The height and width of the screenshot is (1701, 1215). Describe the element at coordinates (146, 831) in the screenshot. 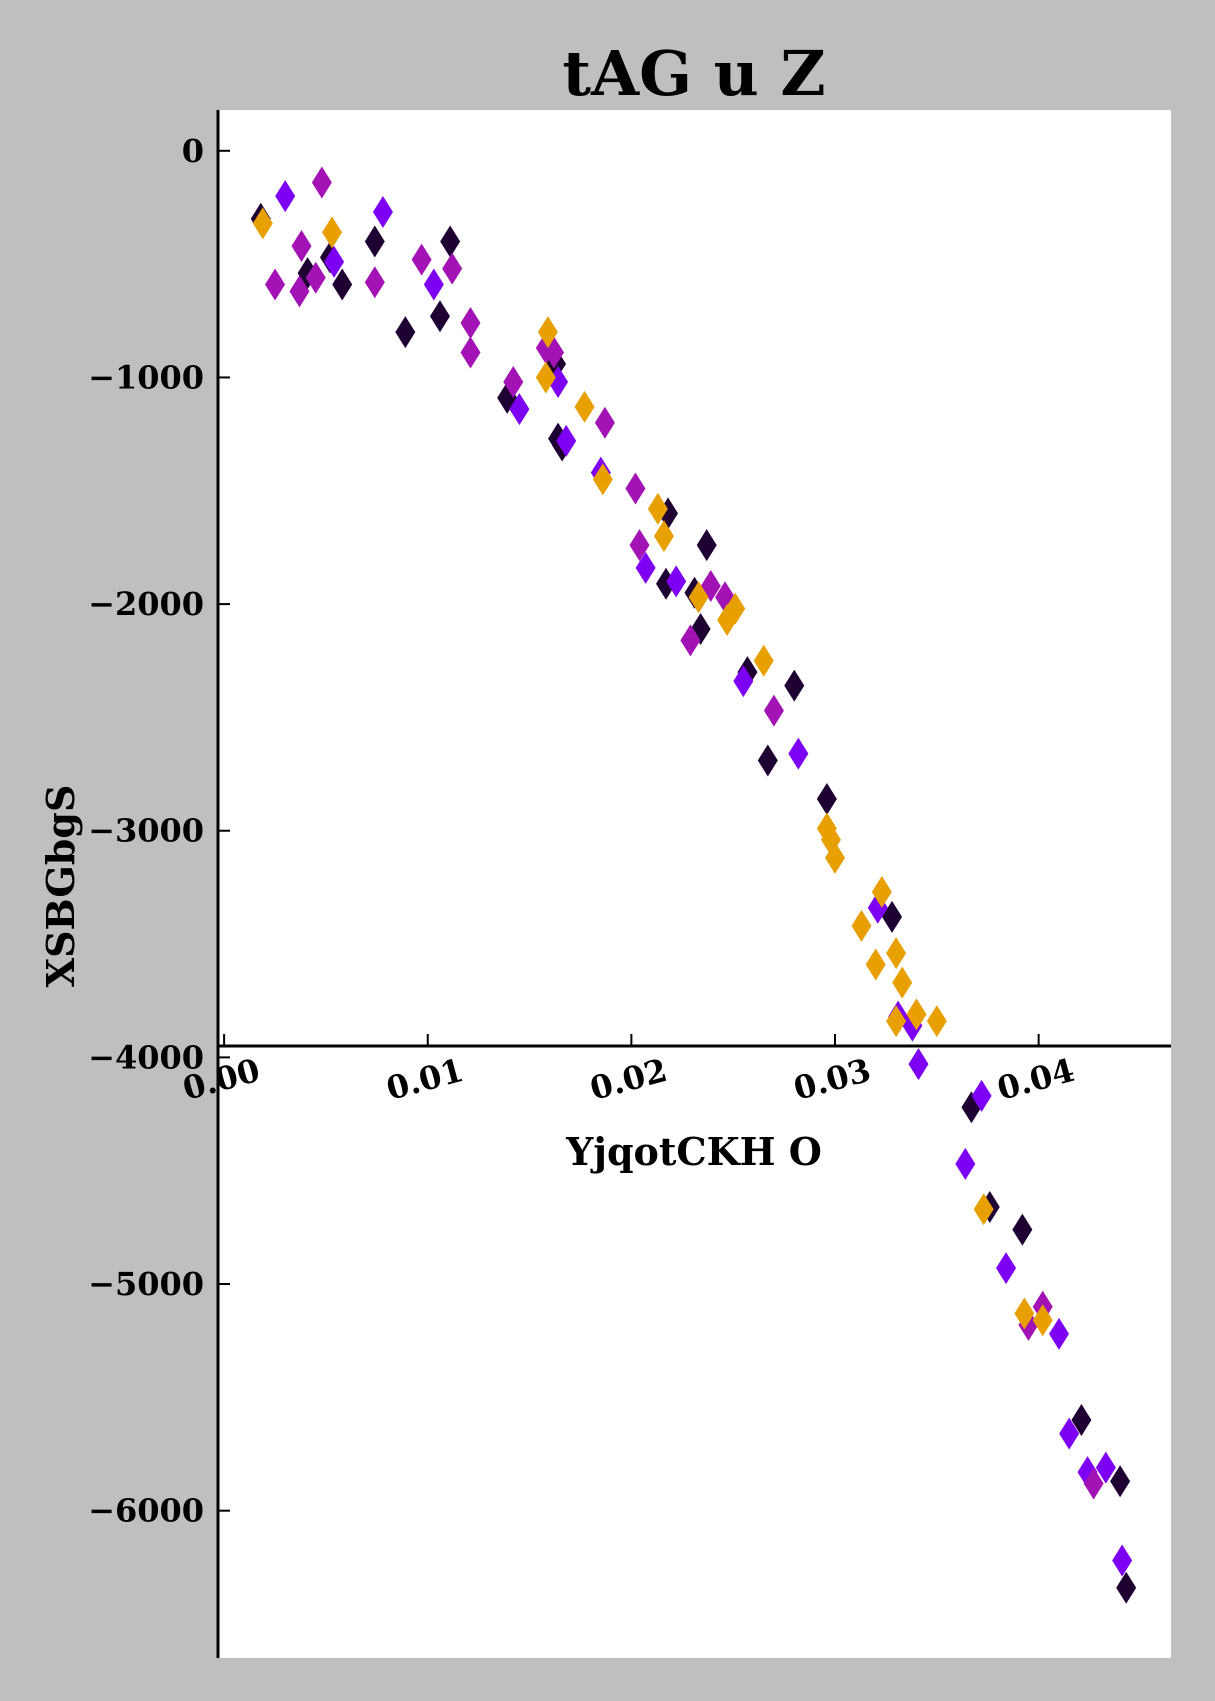

I see `y-tick-label: −3000` at that location.